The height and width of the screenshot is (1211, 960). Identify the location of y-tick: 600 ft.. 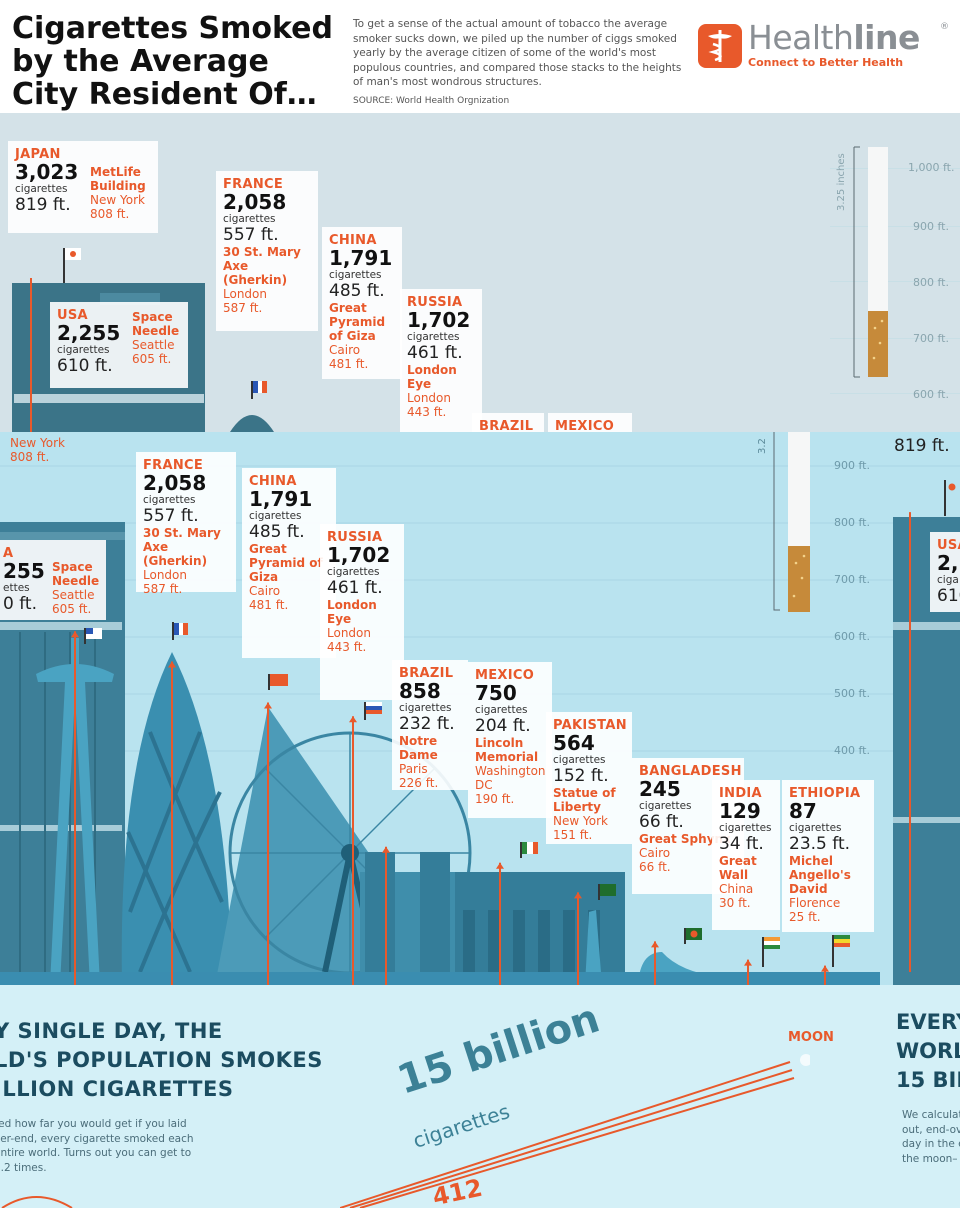
(931, 394).